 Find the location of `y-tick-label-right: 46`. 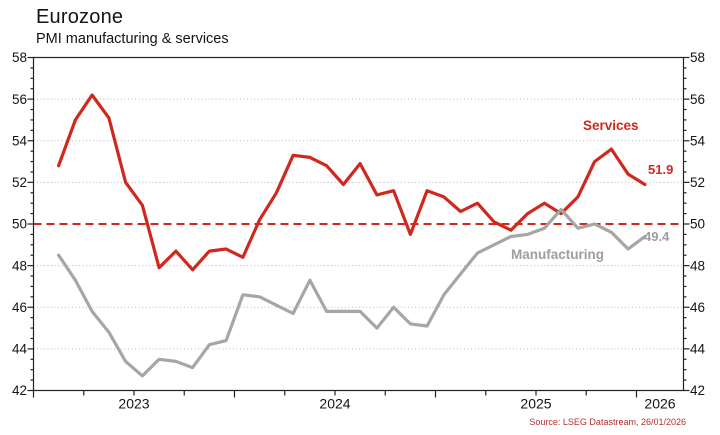

y-tick-label-right: 46 is located at coordinates (697, 307).